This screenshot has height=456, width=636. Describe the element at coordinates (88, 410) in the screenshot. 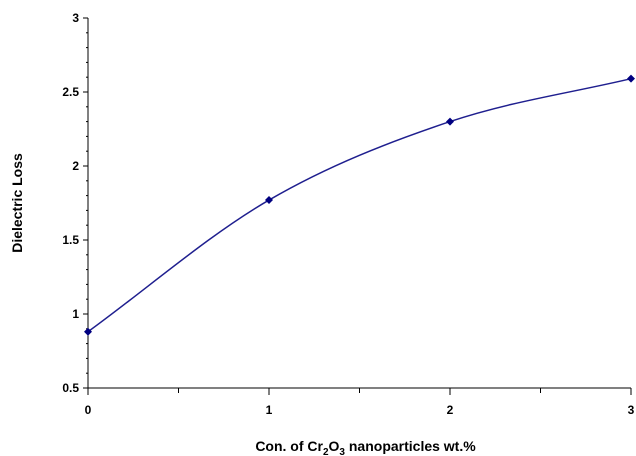

I see `x-tick-label: 0` at that location.